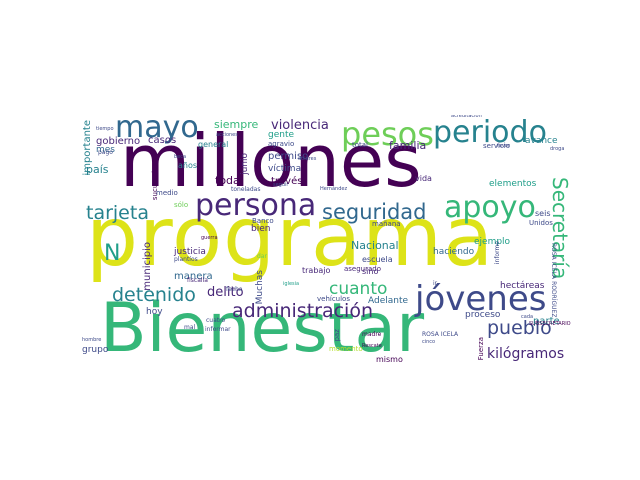  Describe the element at coordinates (218, 329) in the screenshot. I see `word-informar: informar` at that location.